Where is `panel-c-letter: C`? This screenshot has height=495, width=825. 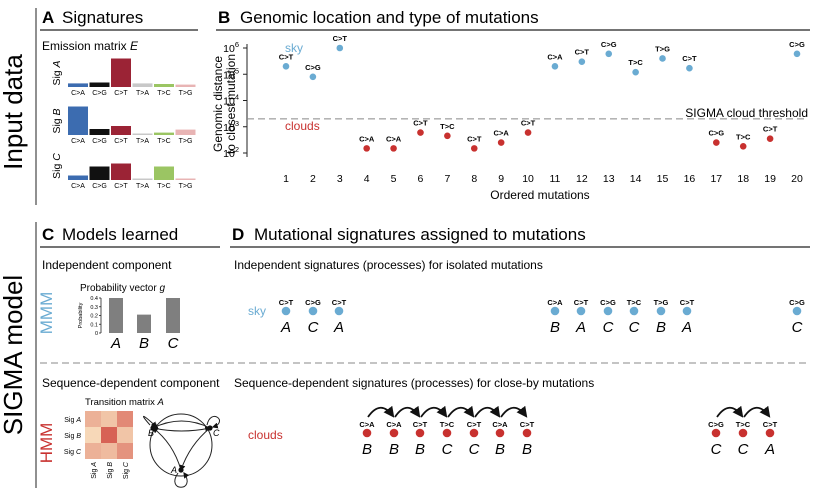
panel-c-letter: C is located at coordinates (48, 234).